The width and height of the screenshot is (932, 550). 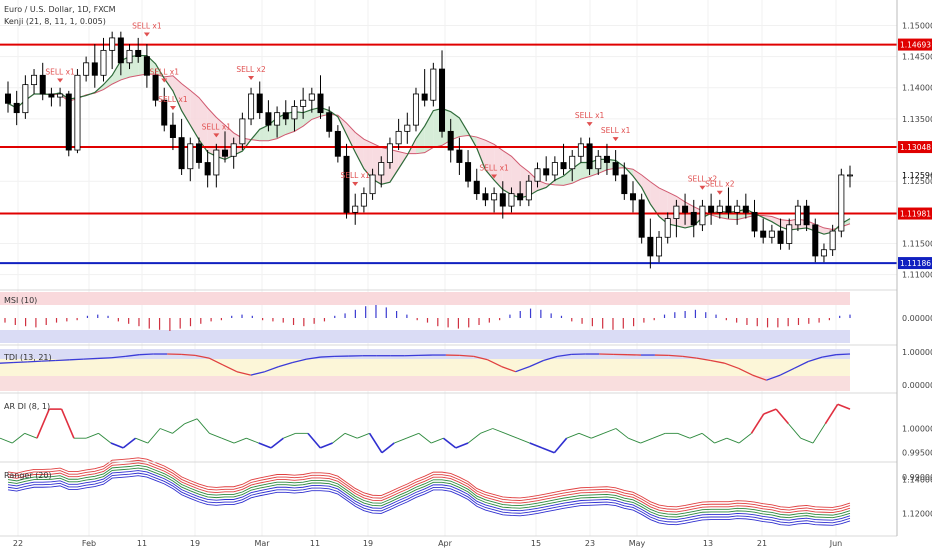 What do you see at coordinates (466, 442) in the screenshot?
I see `ardi-pane: 1.00000 0.99500 0.99000` at bounding box center [466, 442].